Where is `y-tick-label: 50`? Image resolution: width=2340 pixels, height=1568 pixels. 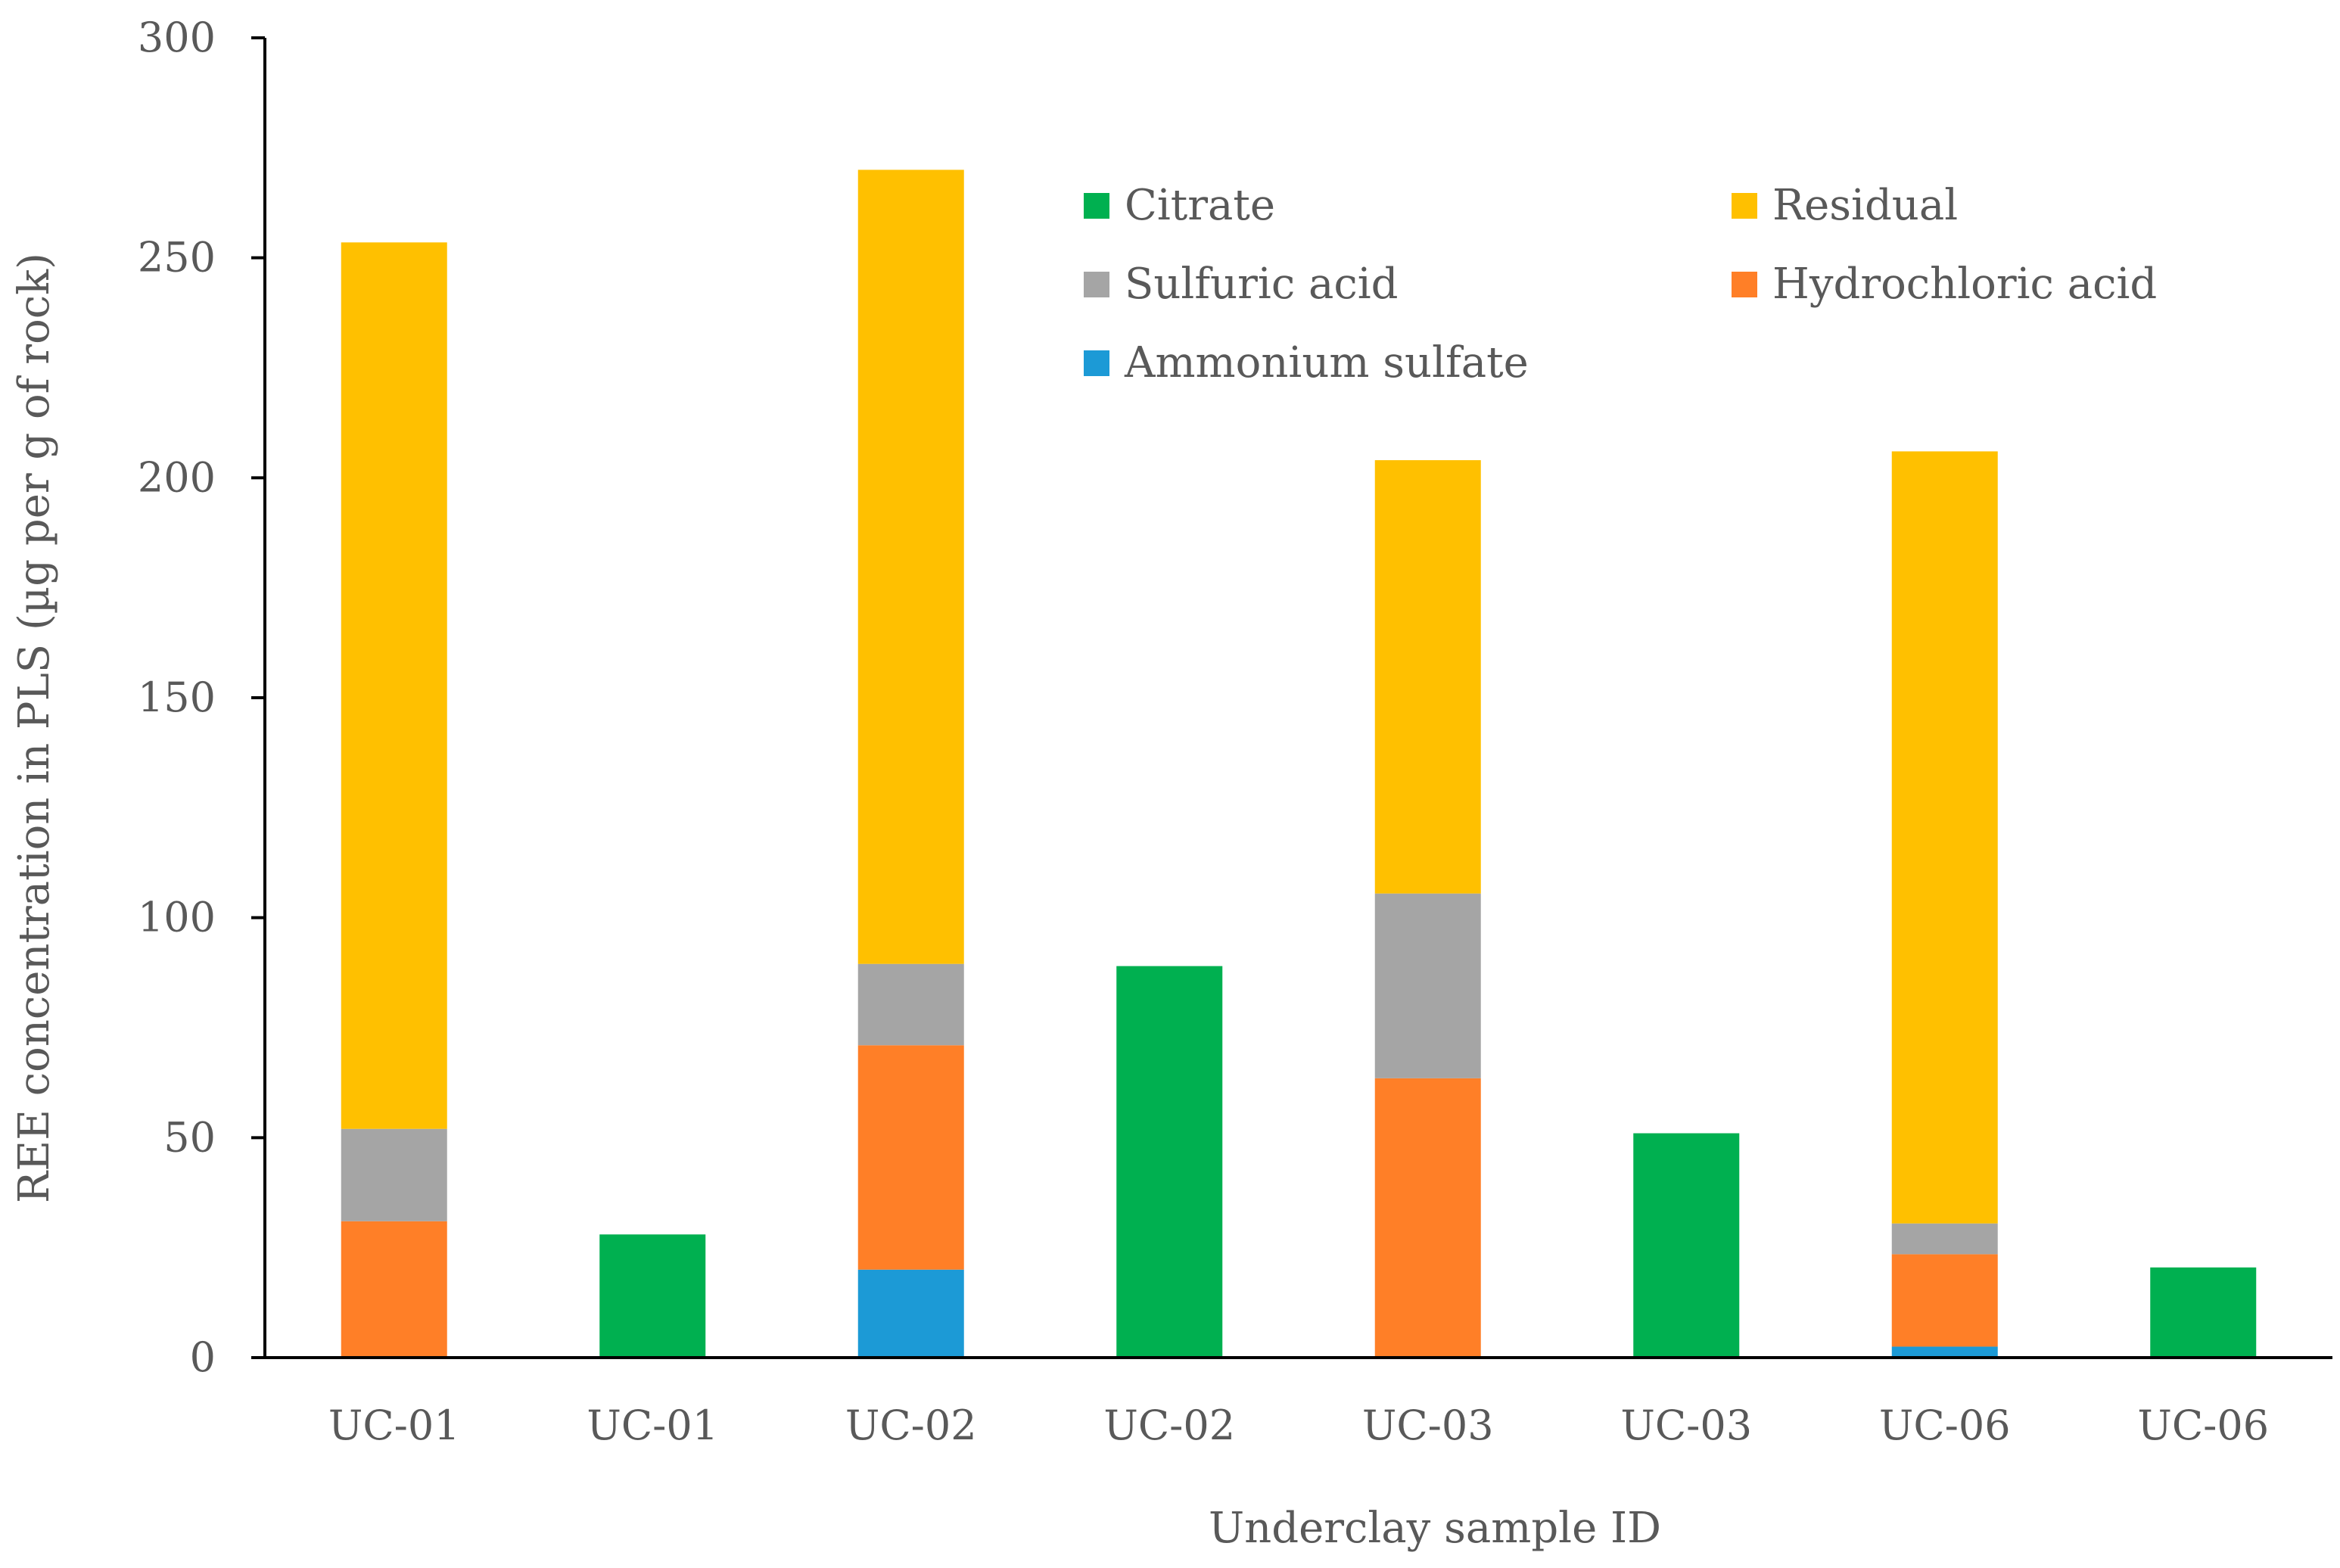
y-tick-label: 50 is located at coordinates (189, 1137).